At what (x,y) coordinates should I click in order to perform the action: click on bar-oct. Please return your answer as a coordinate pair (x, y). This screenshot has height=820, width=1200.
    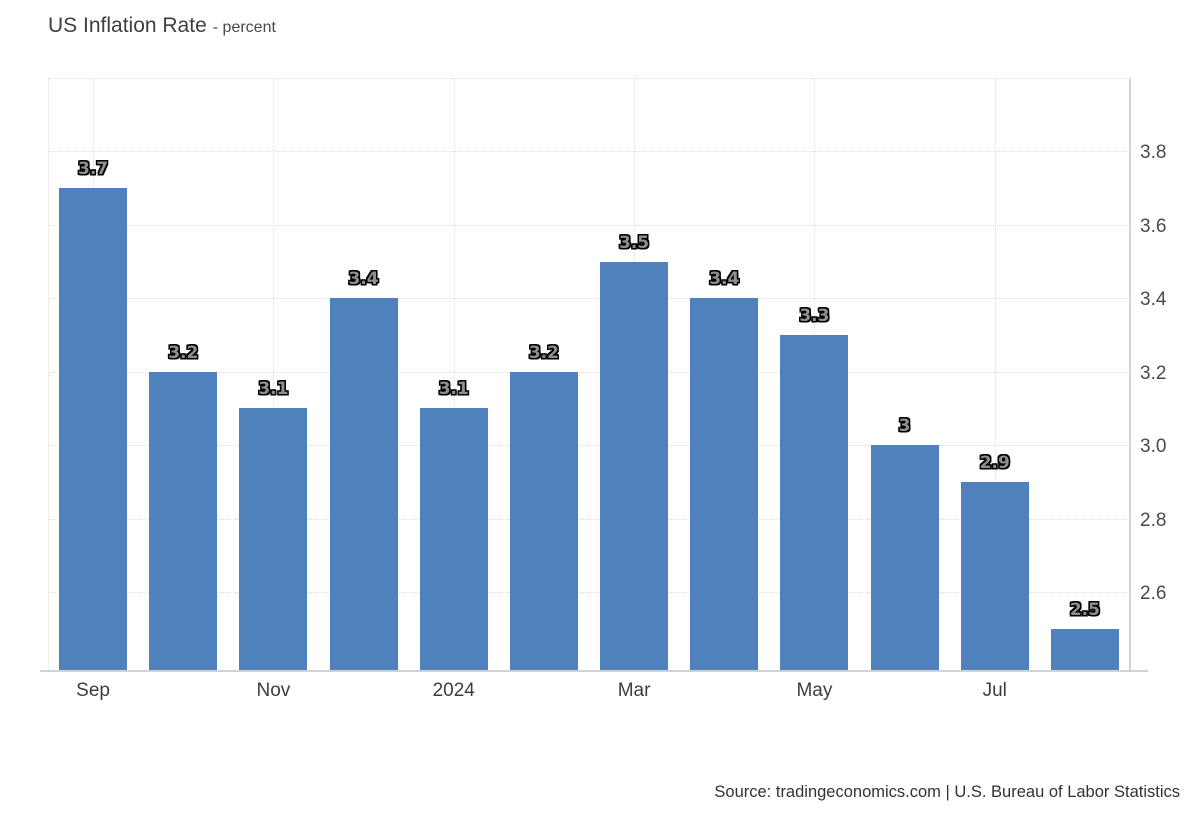
    Looking at the image, I should click on (183, 520).